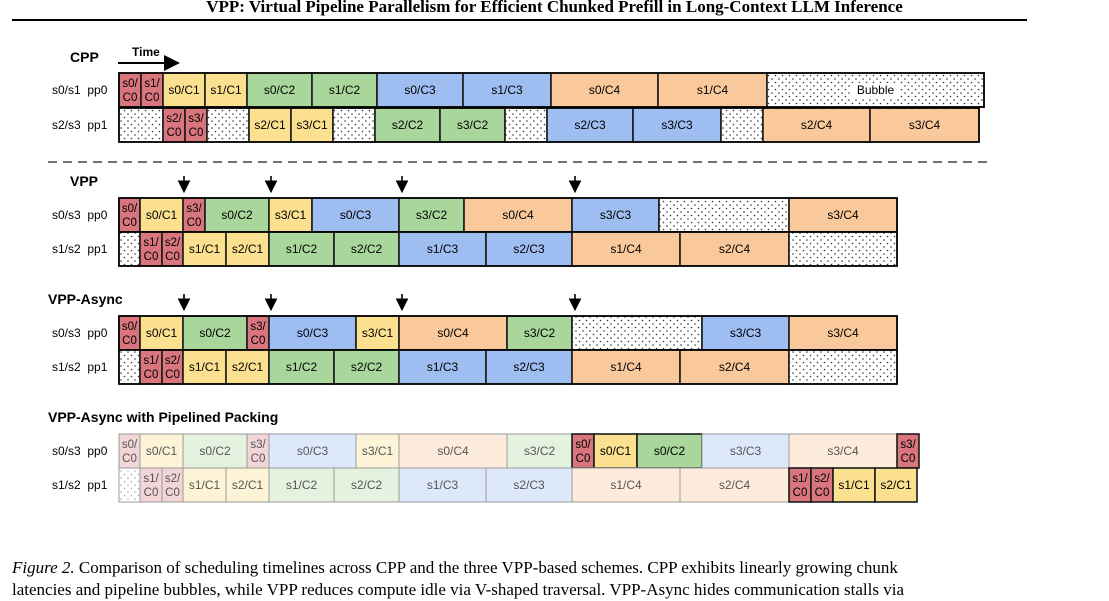 Image resolution: width=1109 pixels, height=601 pixels. I want to click on chunk-label: s3/C4, so click(843, 215).